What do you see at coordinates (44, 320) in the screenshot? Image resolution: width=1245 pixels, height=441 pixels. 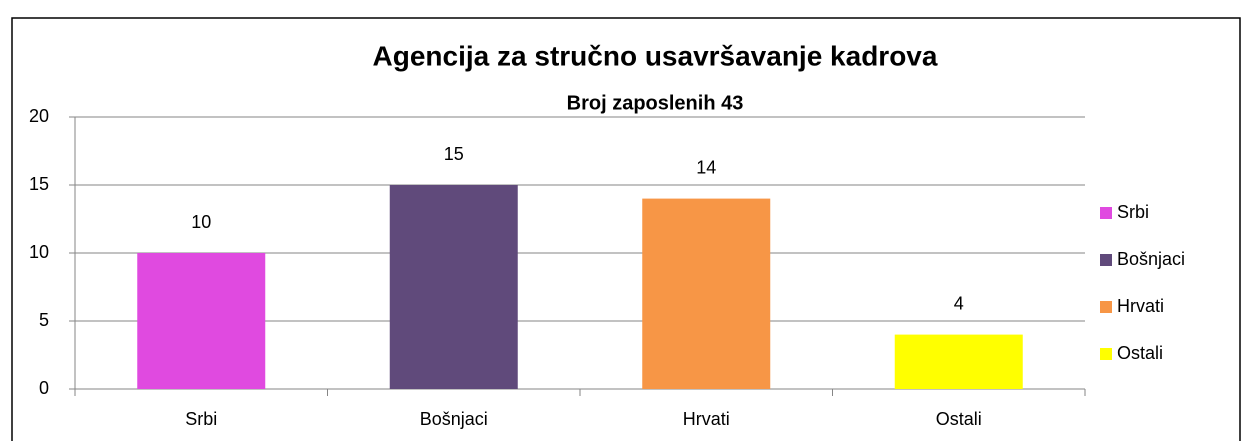 I see `y-tick-label: 5` at bounding box center [44, 320].